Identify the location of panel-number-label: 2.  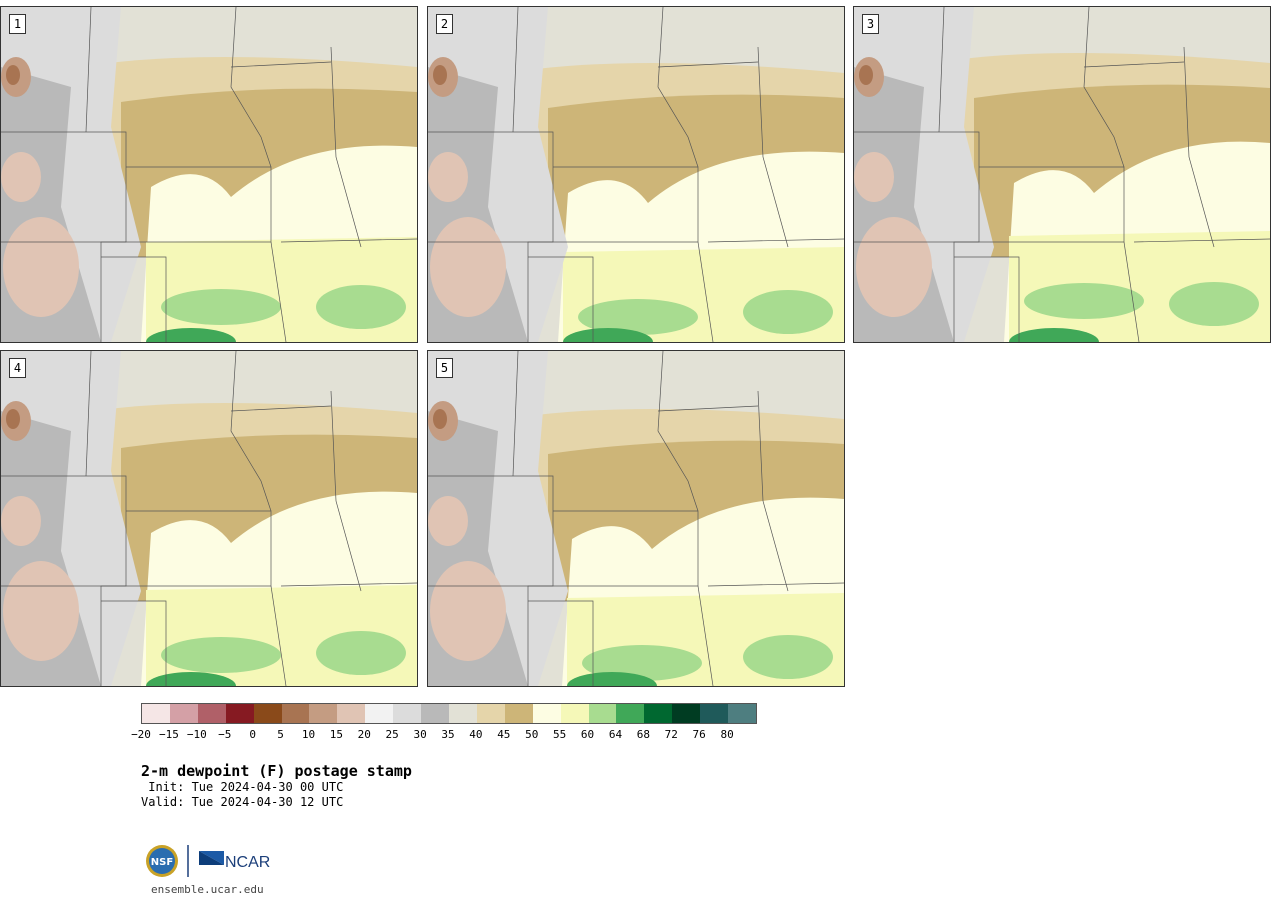
(444, 24).